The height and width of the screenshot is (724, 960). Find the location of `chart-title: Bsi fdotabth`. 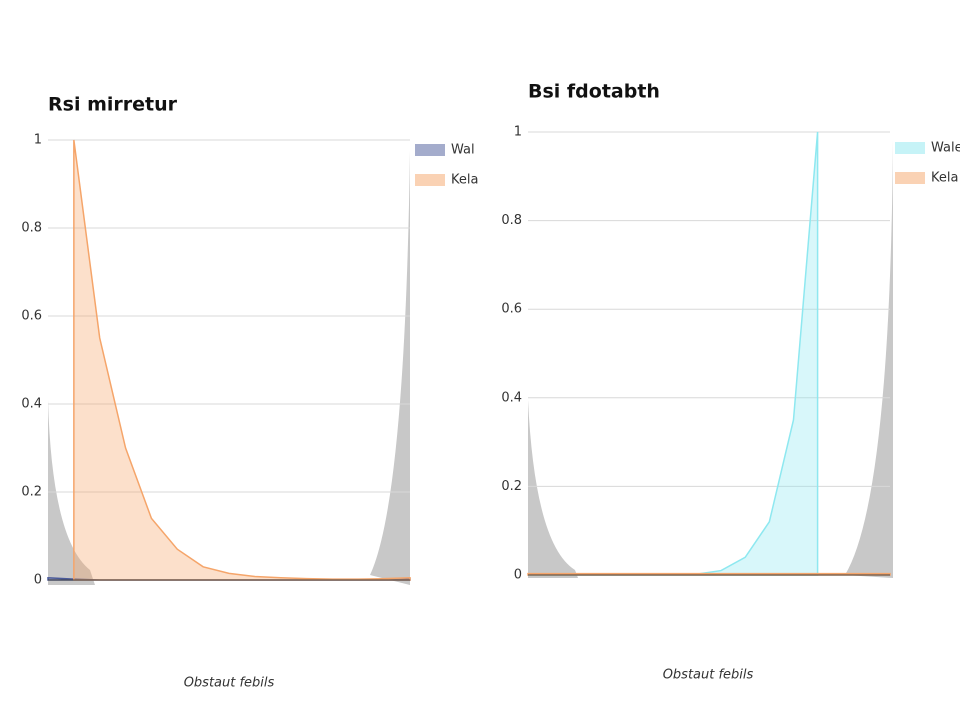

chart-title: Bsi fdotabth is located at coordinates (594, 92).